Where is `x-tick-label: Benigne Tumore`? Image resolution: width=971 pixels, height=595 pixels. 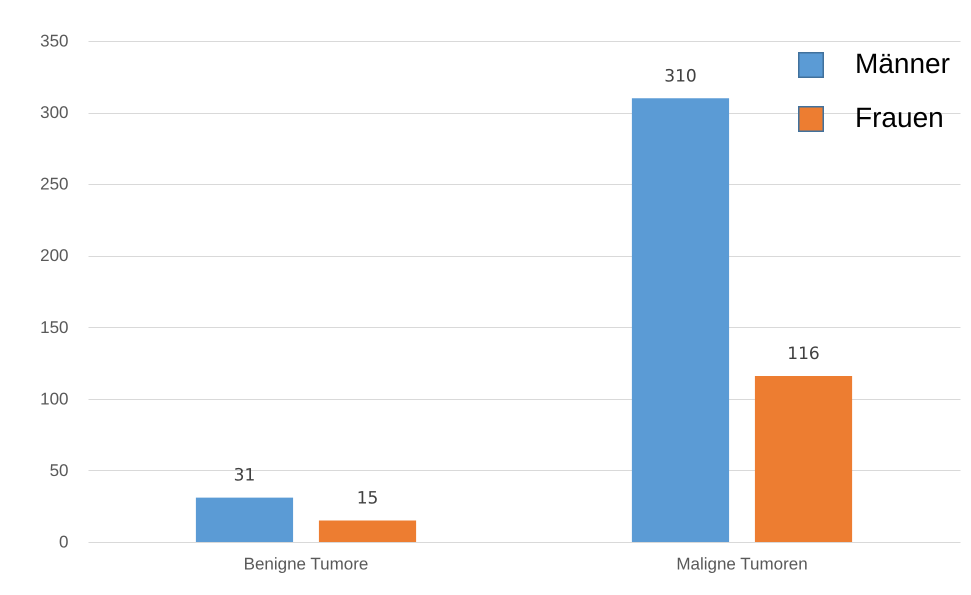 x-tick-label: Benigne Tumore is located at coordinates (306, 564).